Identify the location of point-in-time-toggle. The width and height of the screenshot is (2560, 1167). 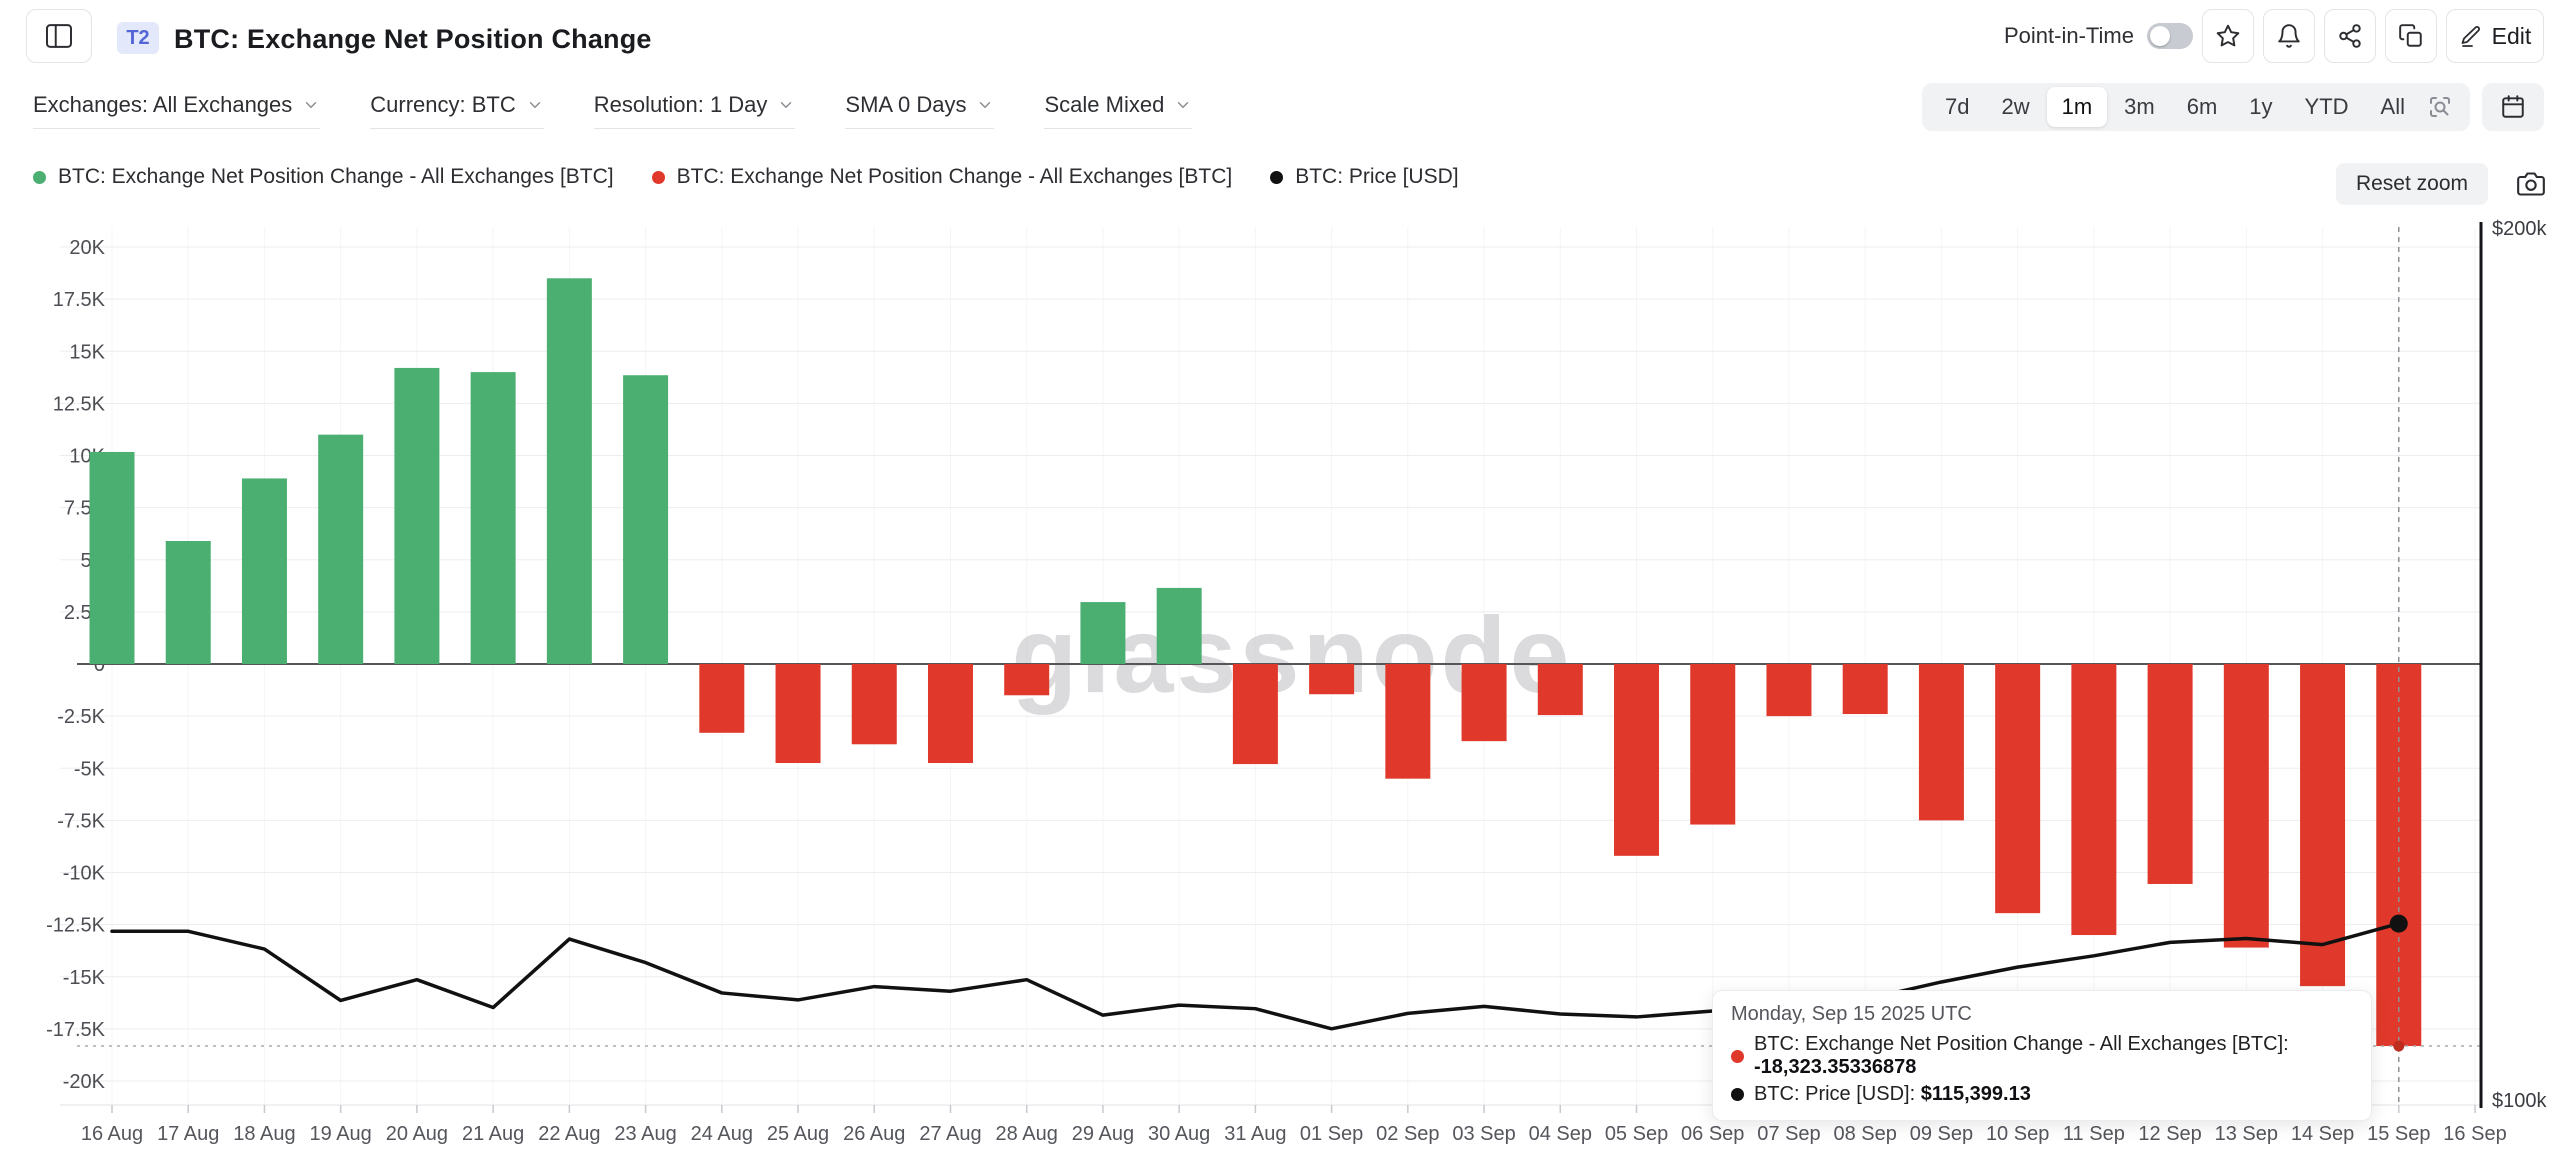
(2170, 36).